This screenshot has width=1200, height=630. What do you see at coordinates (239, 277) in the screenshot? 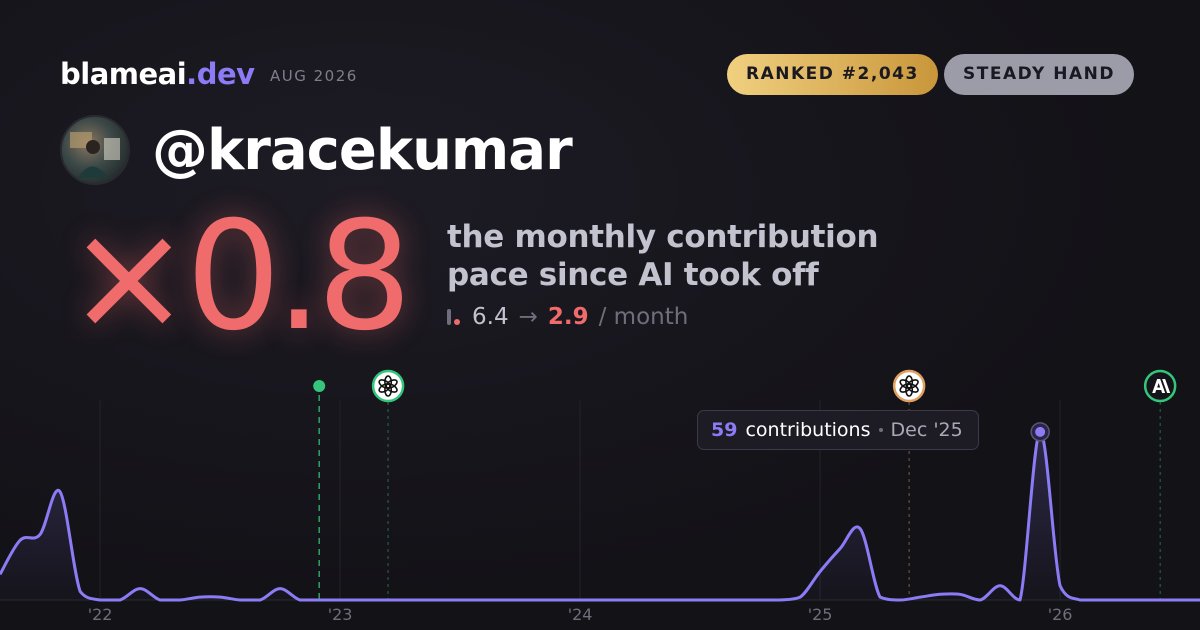
I see `multiplier: ×0.8` at bounding box center [239, 277].